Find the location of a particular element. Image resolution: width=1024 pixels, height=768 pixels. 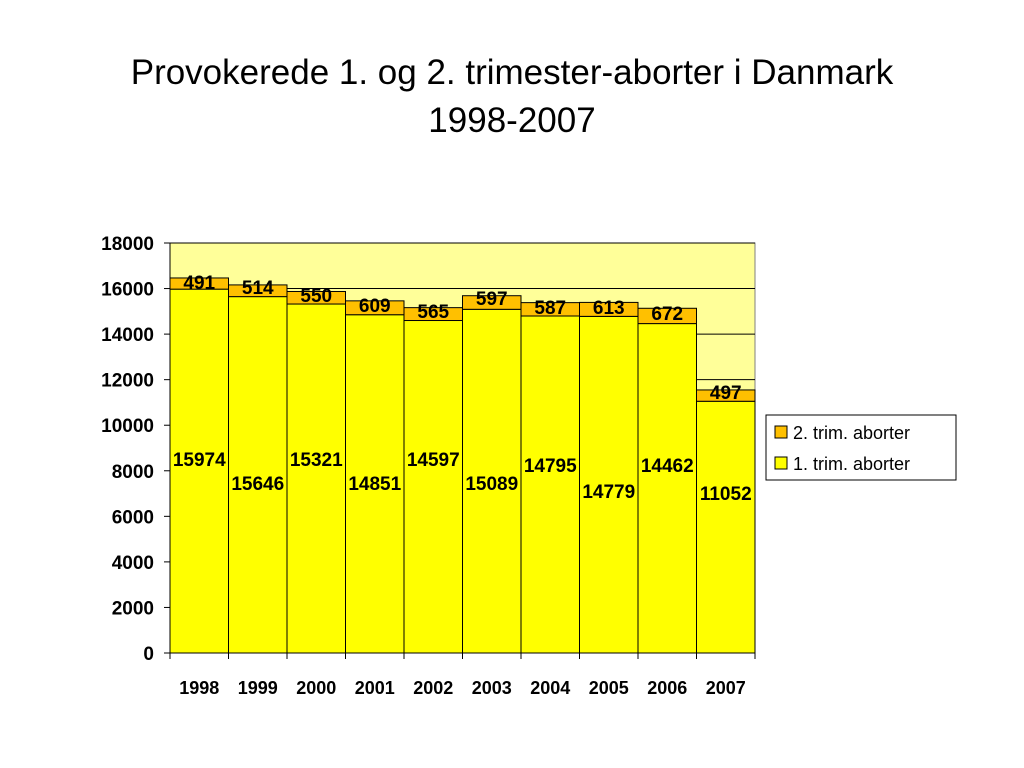

y-tick-label: 16000 is located at coordinates (127, 290).